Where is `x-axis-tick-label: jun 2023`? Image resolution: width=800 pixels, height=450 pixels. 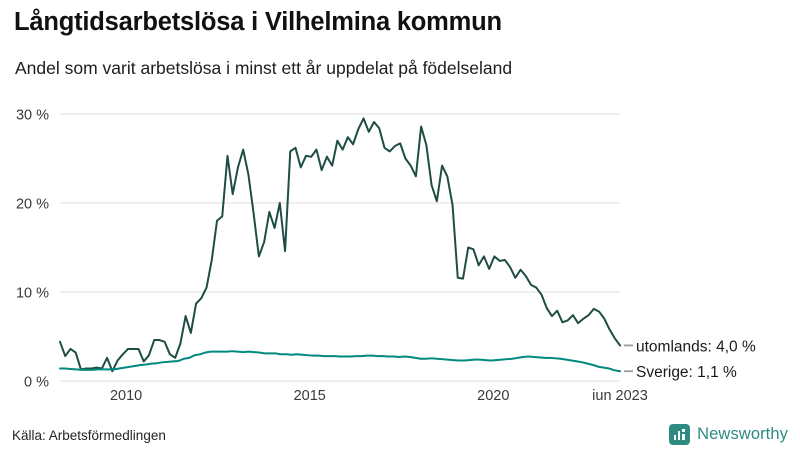
x-axis-tick-label: jun 2023 is located at coordinates (619, 394).